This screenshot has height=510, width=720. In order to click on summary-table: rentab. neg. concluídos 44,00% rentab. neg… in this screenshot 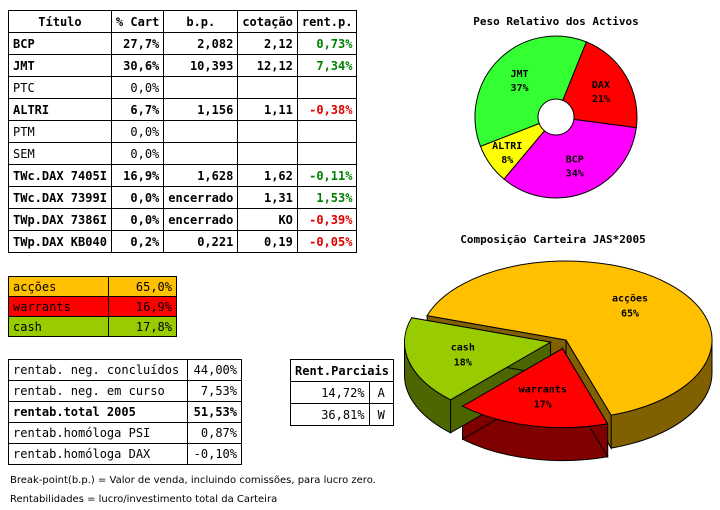, I will do `click(124, 412)`.